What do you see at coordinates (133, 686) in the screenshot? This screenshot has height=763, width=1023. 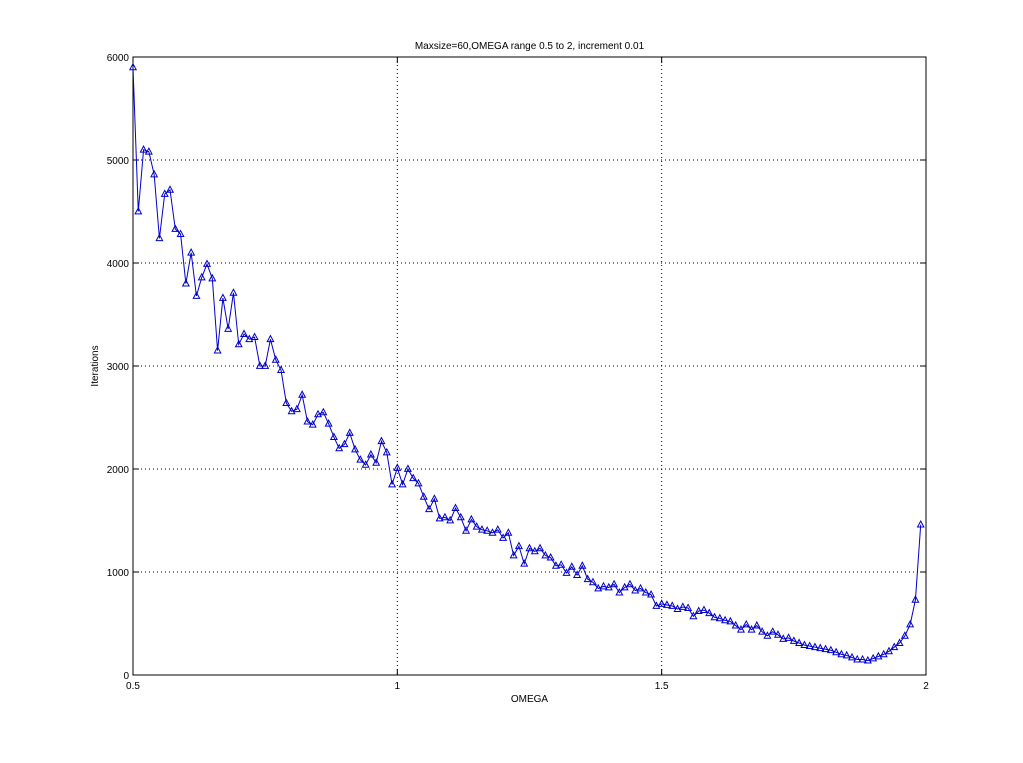 I see `x-tick-label: 0.5` at bounding box center [133, 686].